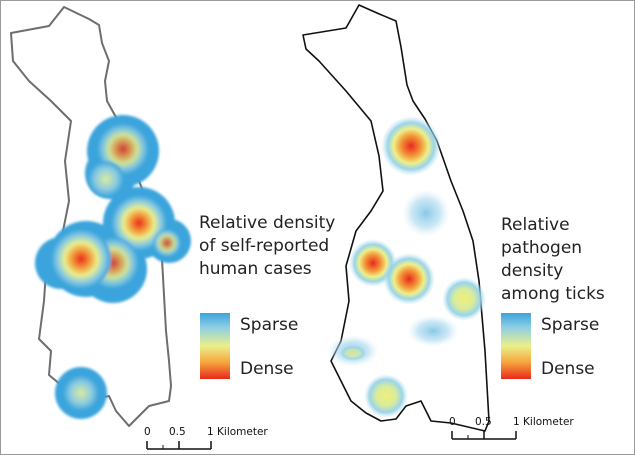  Describe the element at coordinates (267, 223) in the screenshot. I see `left-legend-title-line-1: Relative density` at that location.